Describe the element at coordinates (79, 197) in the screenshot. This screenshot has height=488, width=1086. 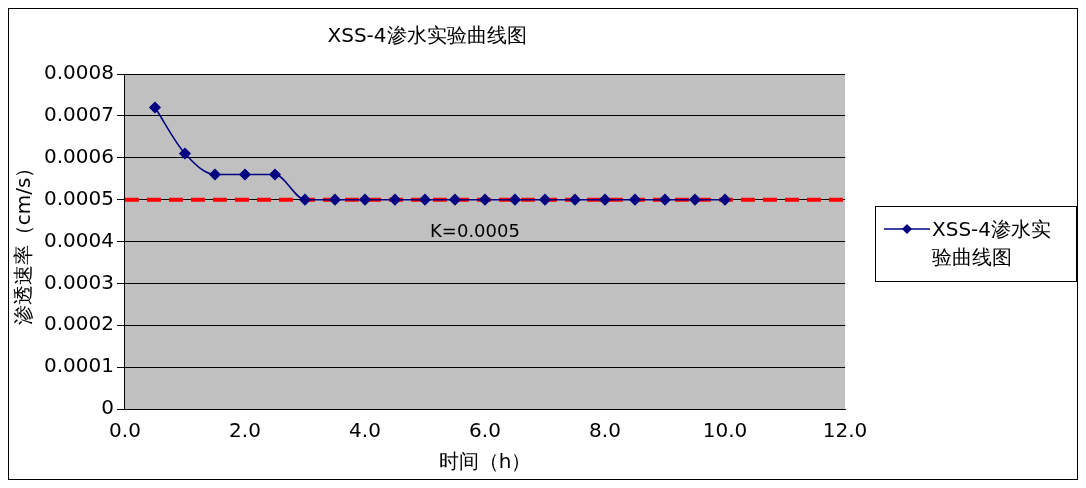
I see `y-tick-label: 0.0005` at that location.